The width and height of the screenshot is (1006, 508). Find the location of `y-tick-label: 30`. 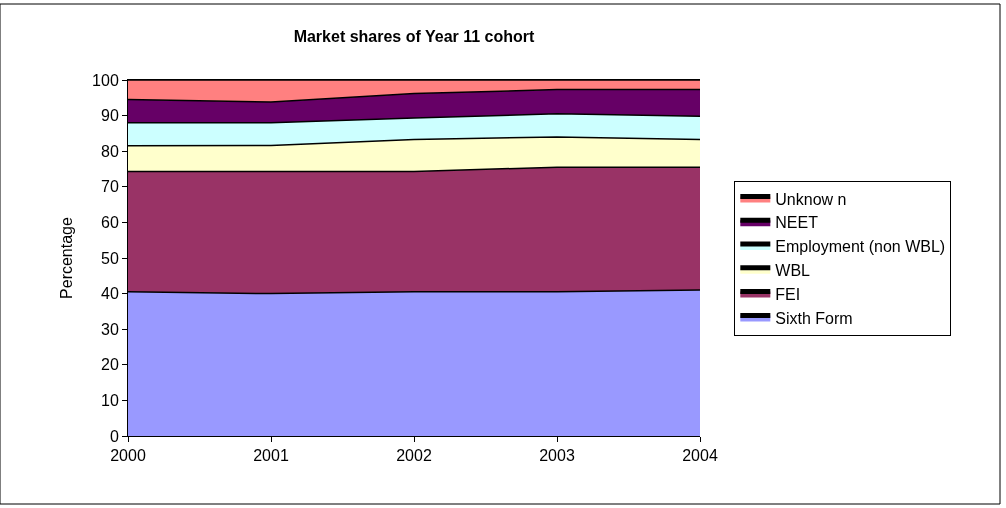

y-tick-label: 30 is located at coordinates (110, 329).